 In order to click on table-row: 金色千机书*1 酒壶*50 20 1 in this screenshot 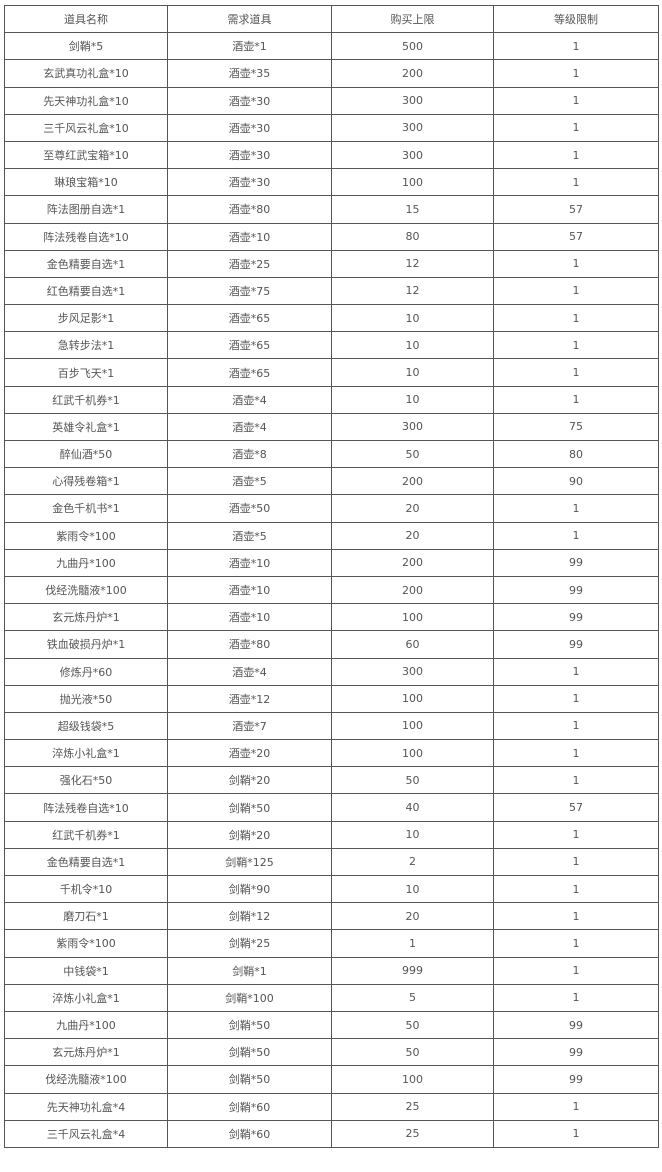, I will do `click(331, 508)`.